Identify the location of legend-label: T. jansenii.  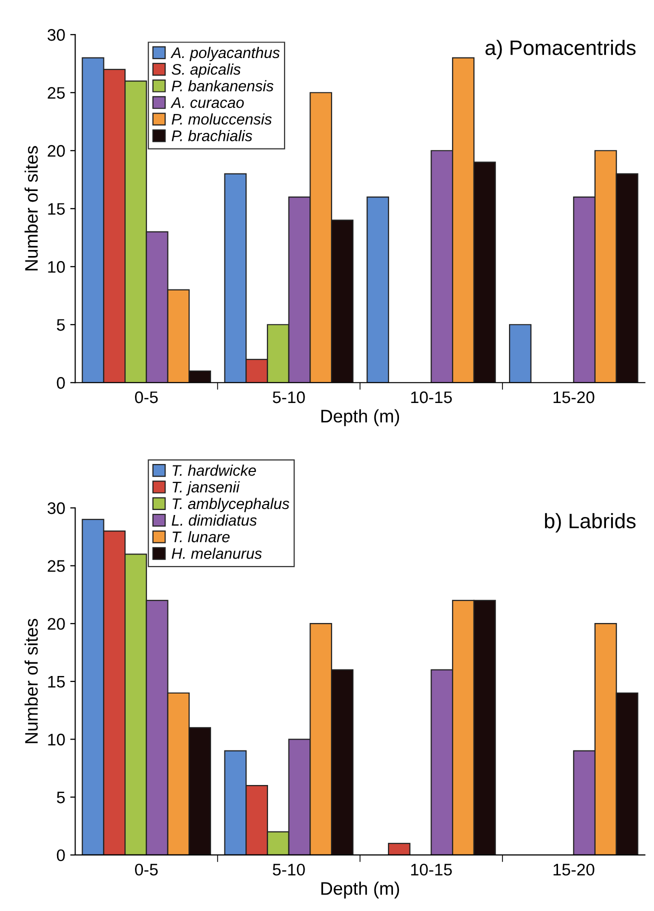
(206, 488).